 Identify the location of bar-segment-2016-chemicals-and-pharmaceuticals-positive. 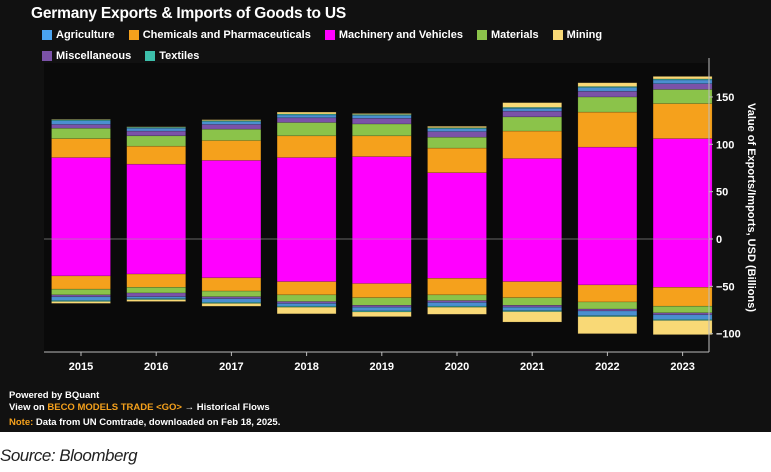
(156, 155).